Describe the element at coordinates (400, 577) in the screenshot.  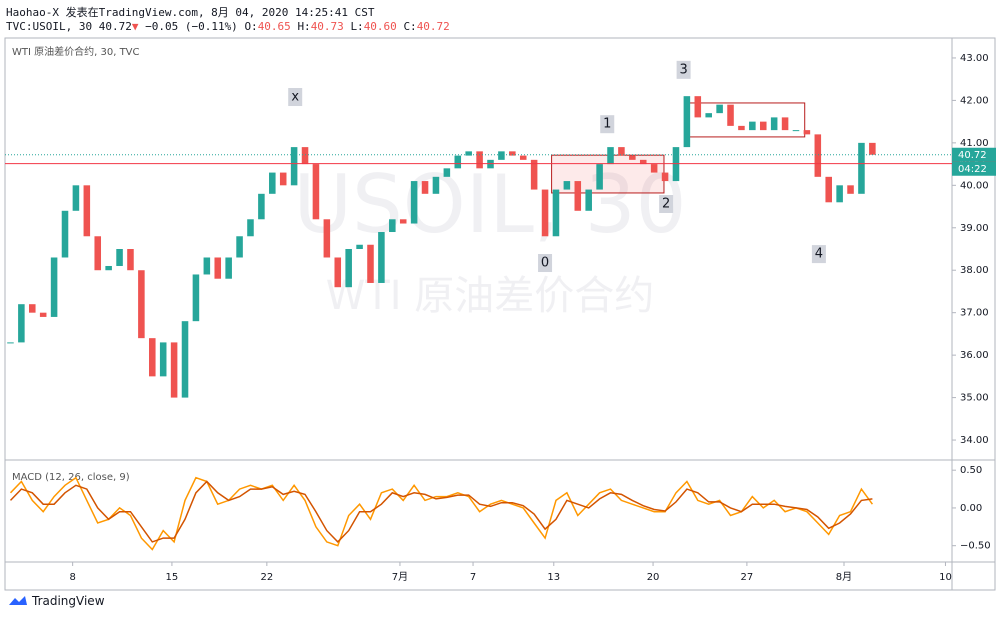
I see `x-tick-label: 7月` at that location.